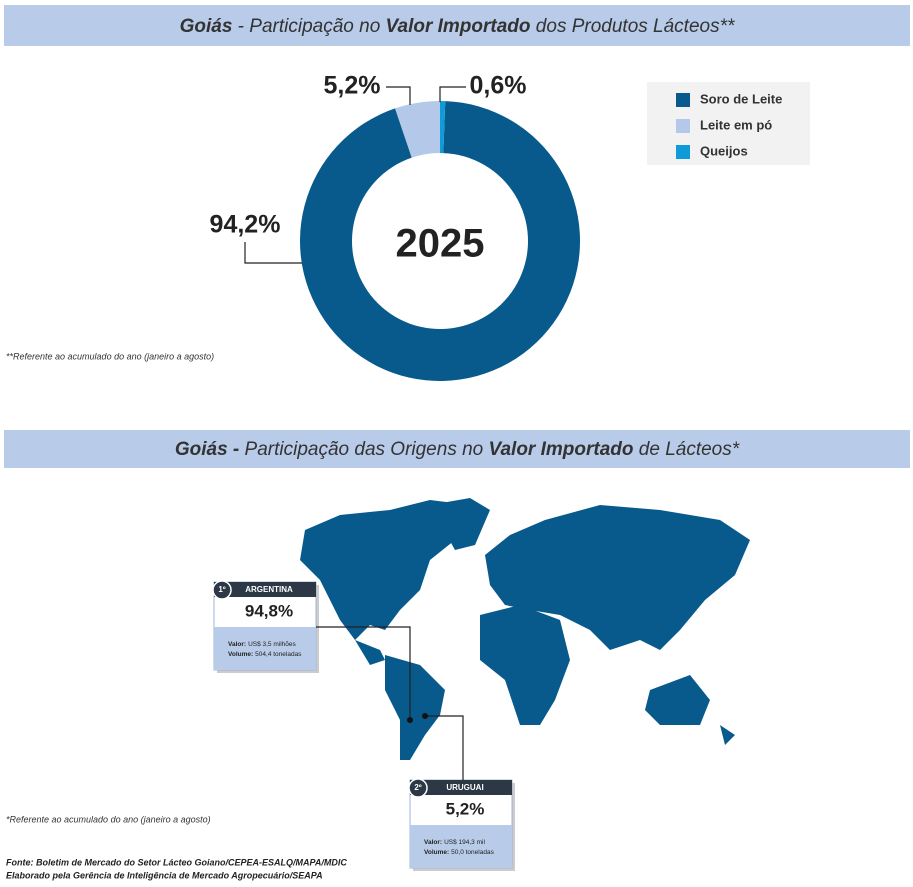 This screenshot has height=887, width=913. I want to click on country: ARGENTINA, so click(269, 589).